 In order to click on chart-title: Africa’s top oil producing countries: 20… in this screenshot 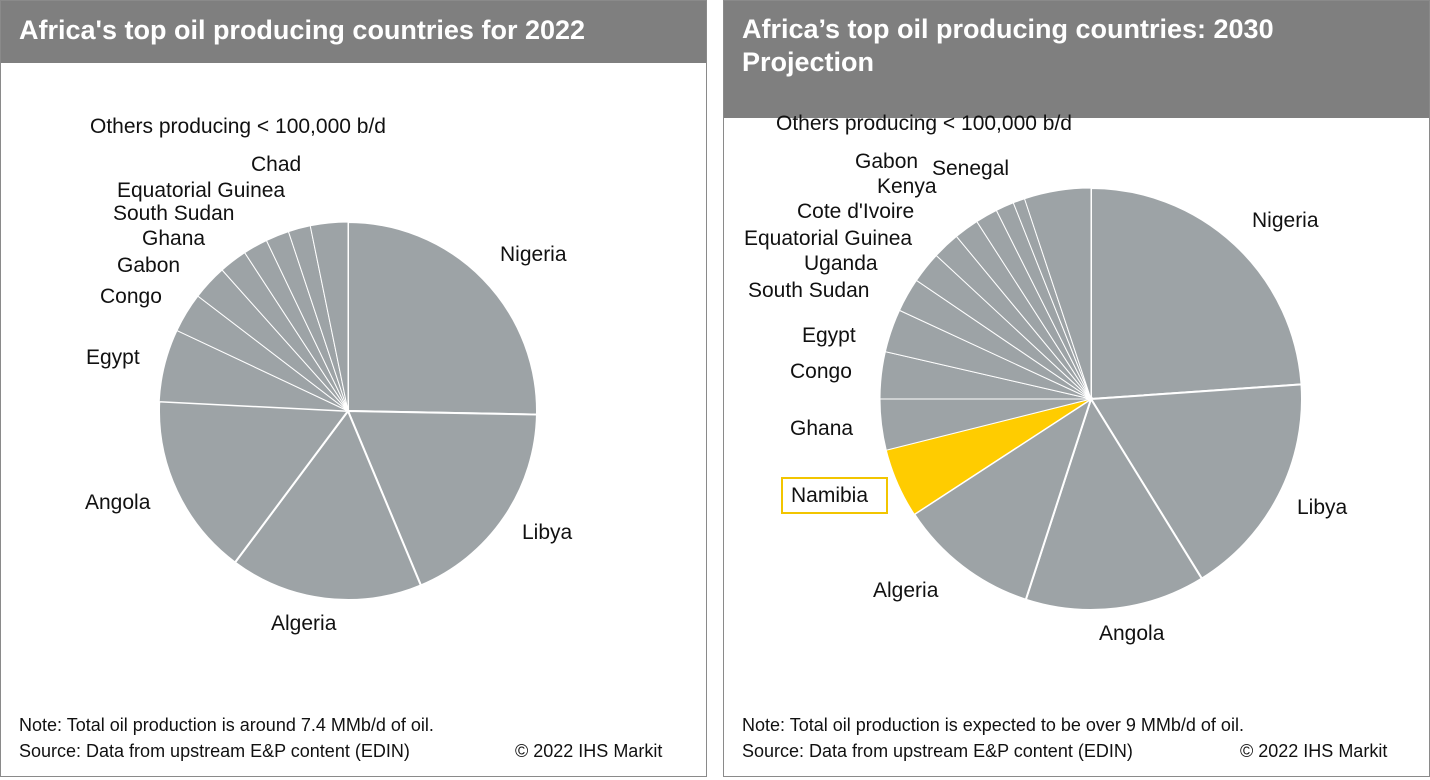, I will do `click(1076, 59)`.